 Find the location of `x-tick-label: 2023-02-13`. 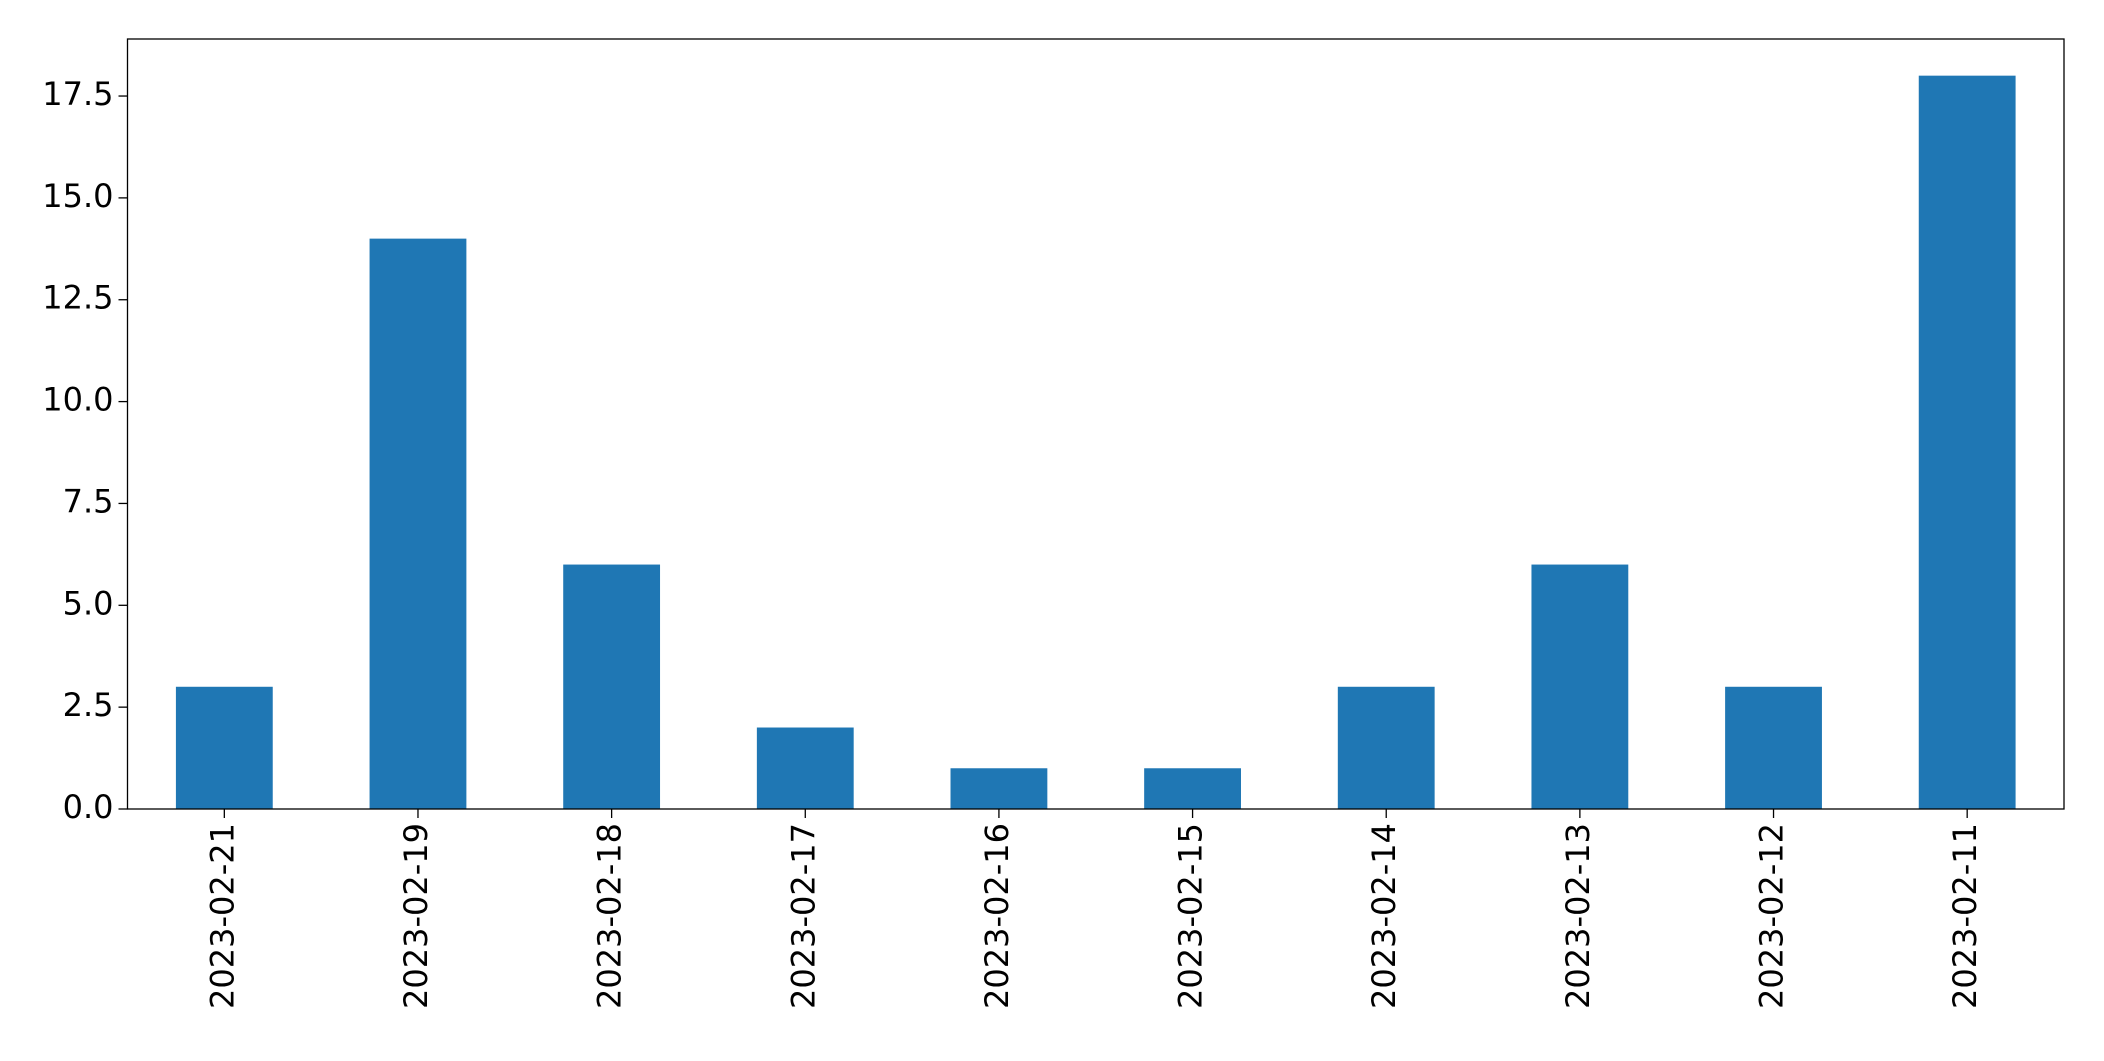

x-tick-label: 2023-02-13 is located at coordinates (1578, 916).